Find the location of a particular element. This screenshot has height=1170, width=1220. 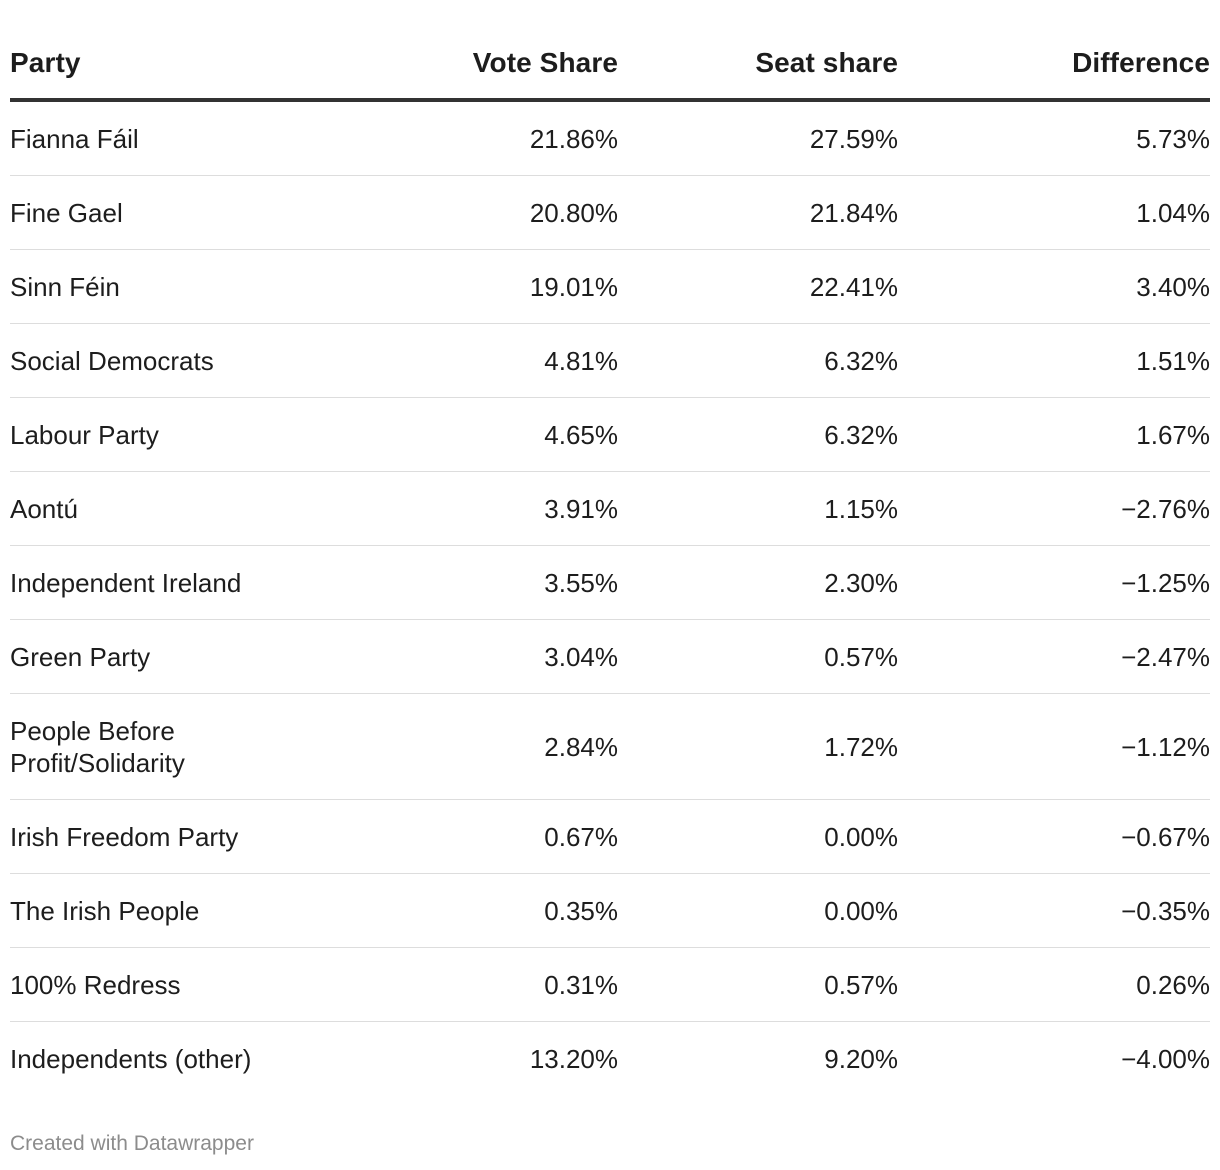

cell-difference: −2.76% is located at coordinates (1054, 508).